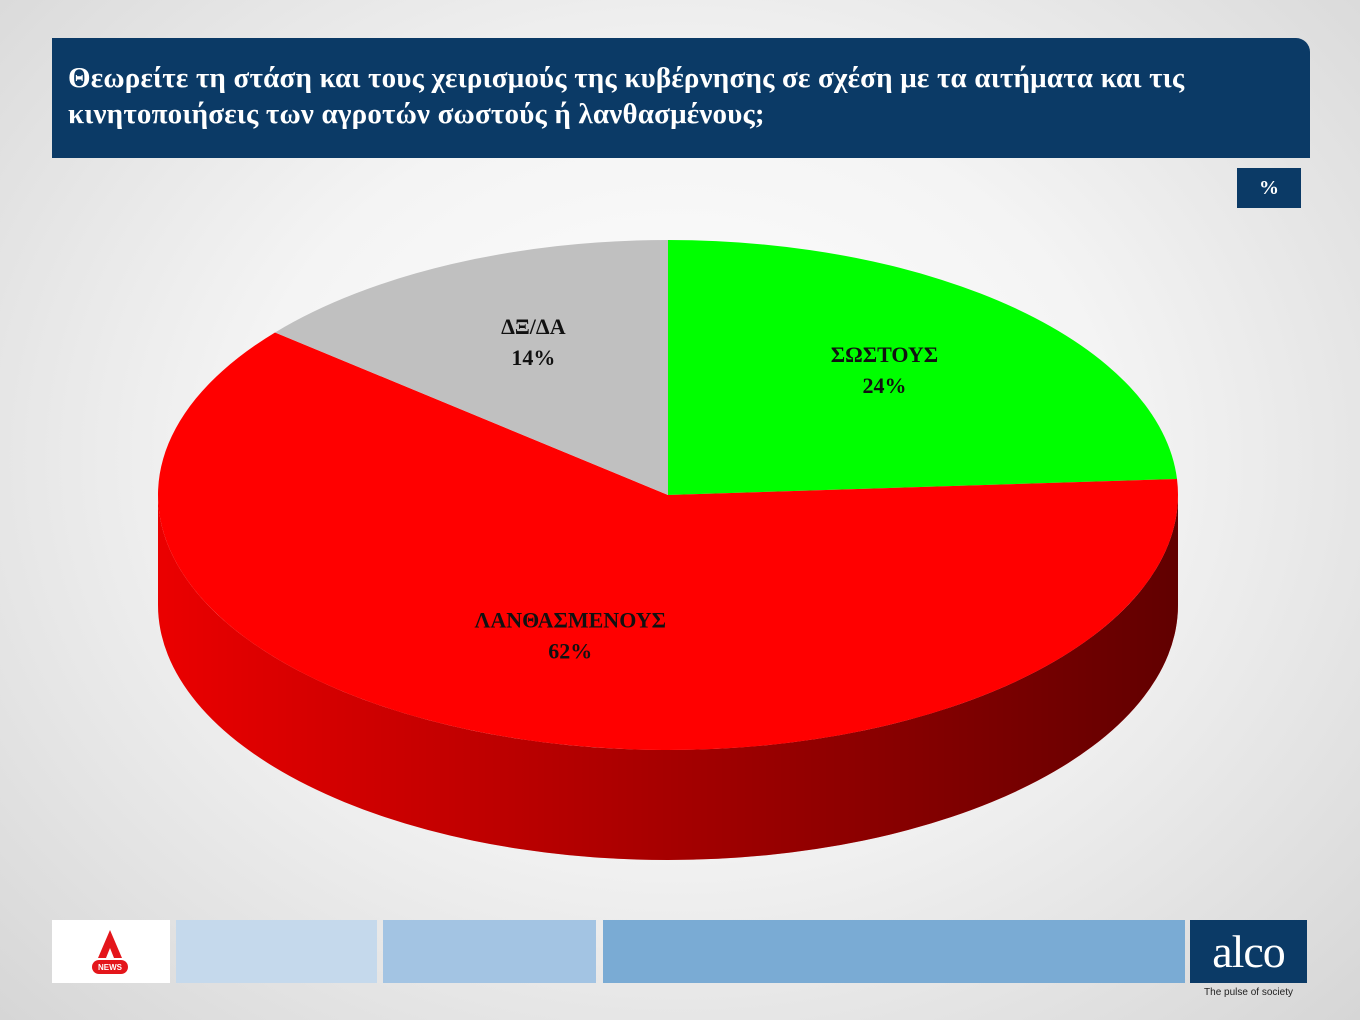 Image resolution: width=1360 pixels, height=1020 pixels. Describe the element at coordinates (570, 619) in the screenshot. I see `slice-category: ΛΑΝΘΑΣΜΕΝΟΥΣ` at that location.